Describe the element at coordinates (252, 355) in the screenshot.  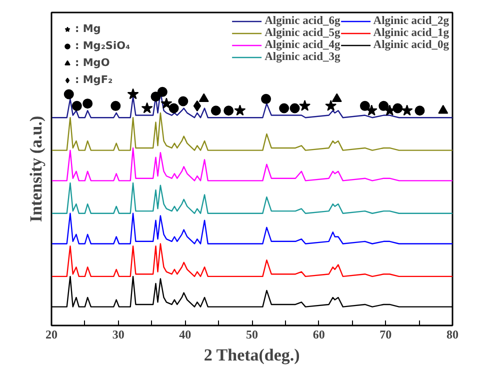
I see `x-axis-title: 2 Theta(deg.)` at that location.